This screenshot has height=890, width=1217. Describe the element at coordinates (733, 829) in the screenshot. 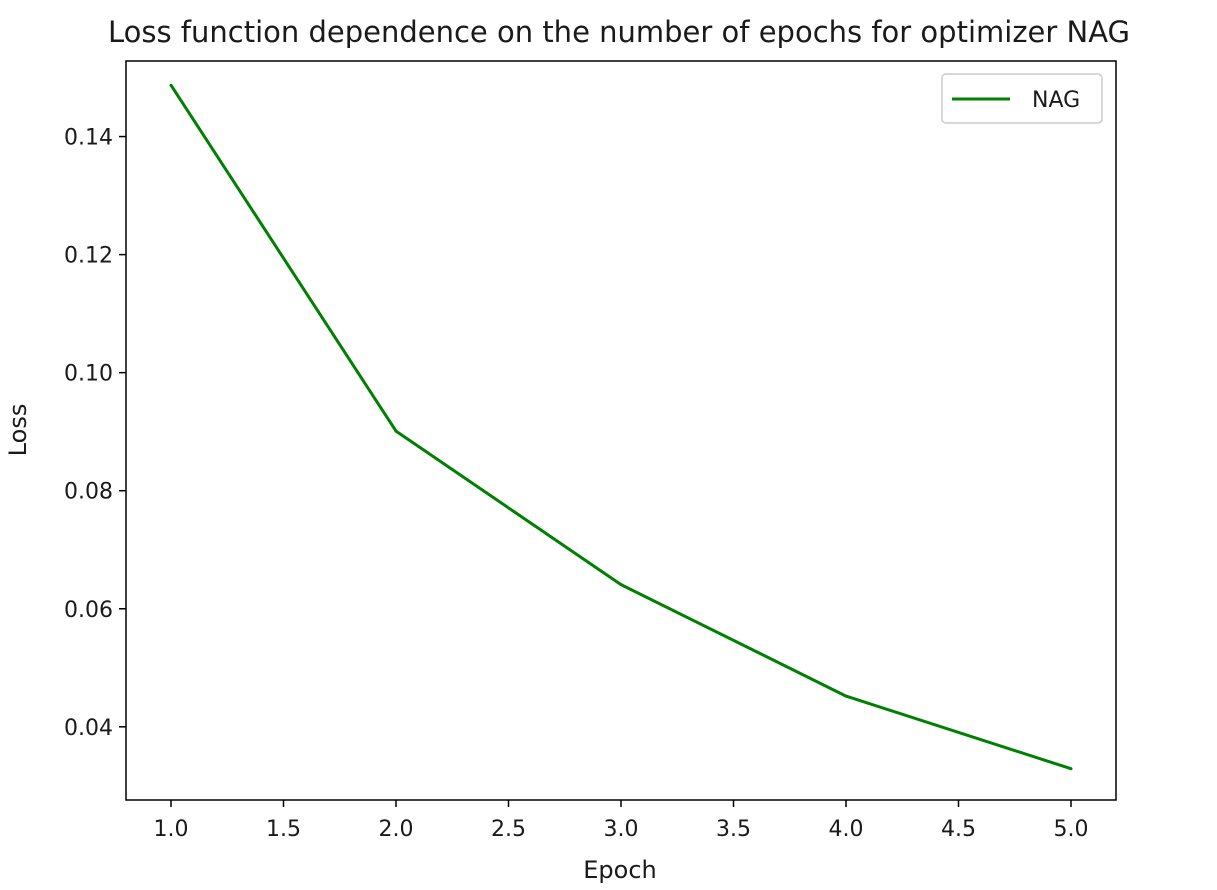

I see `x-tick-label: 3.5` at that location.